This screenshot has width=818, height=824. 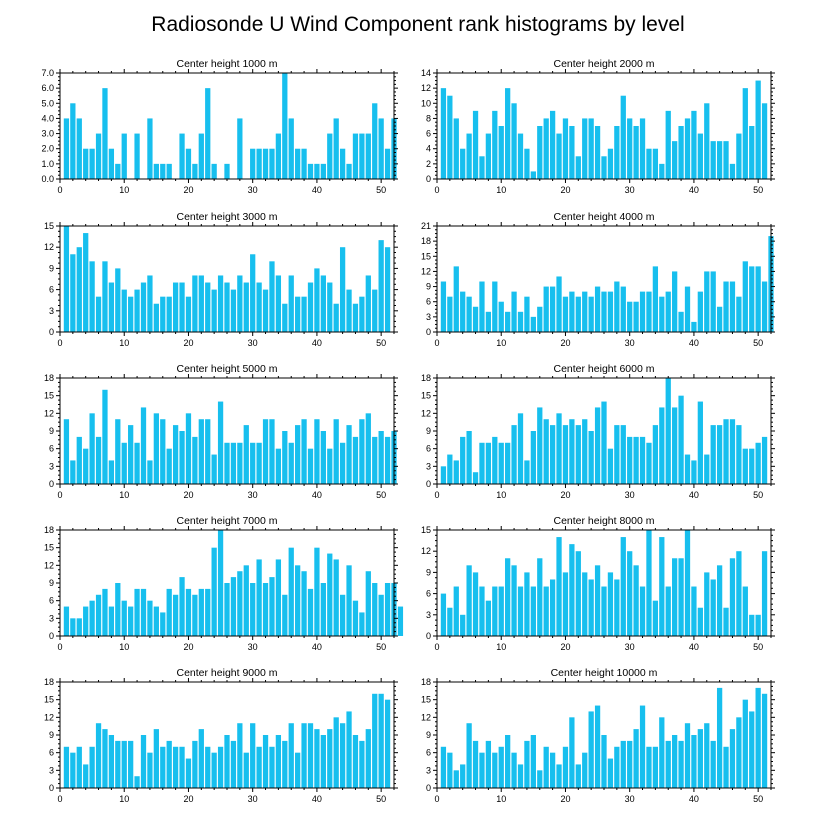 What do you see at coordinates (428, 164) in the screenshot?
I see `y-tick-label: 2` at bounding box center [428, 164].